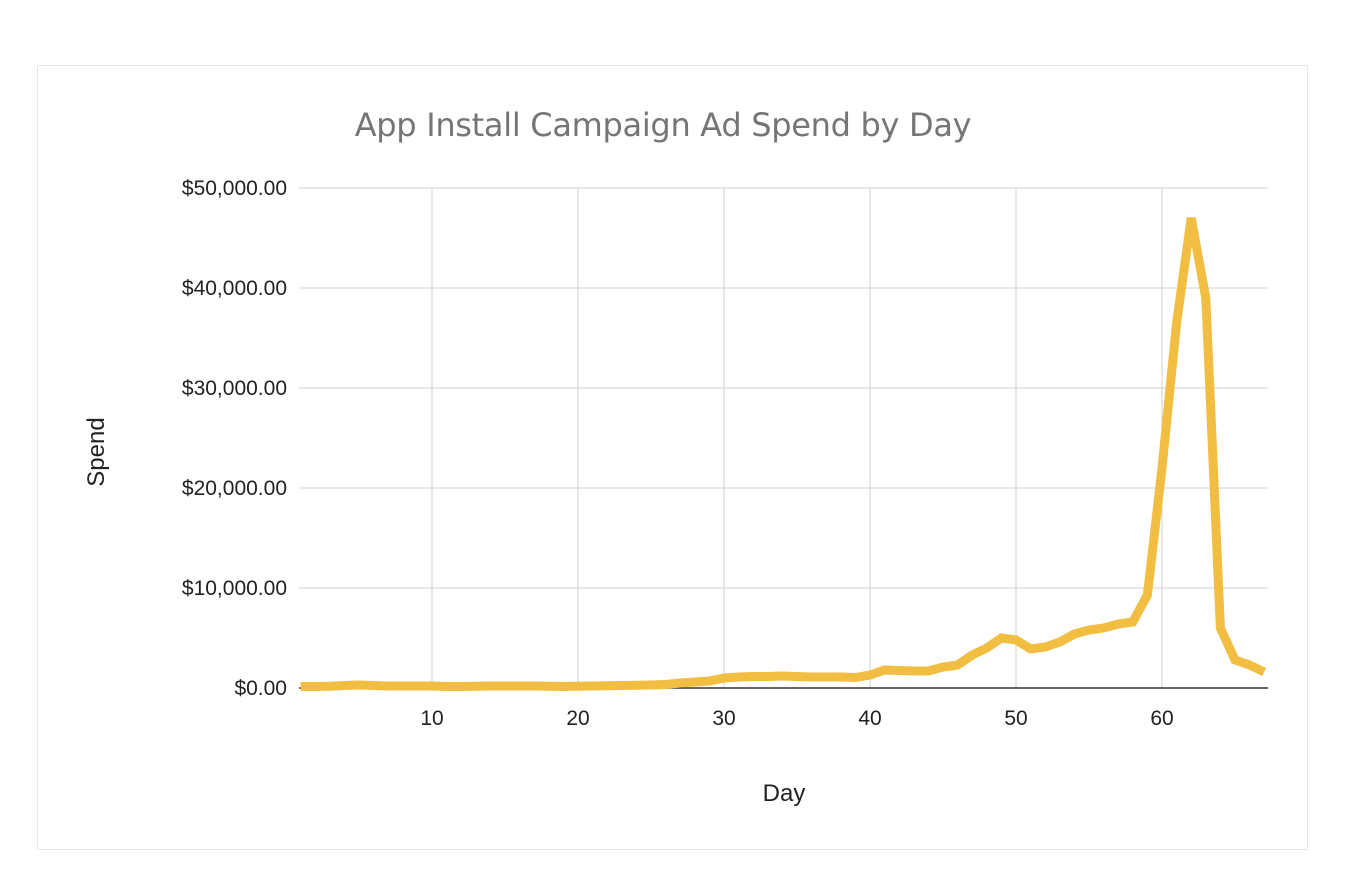 This screenshot has width=1346, height=886. Describe the element at coordinates (234, 588) in the screenshot. I see `y-tick-label: $10,000.00` at that location.